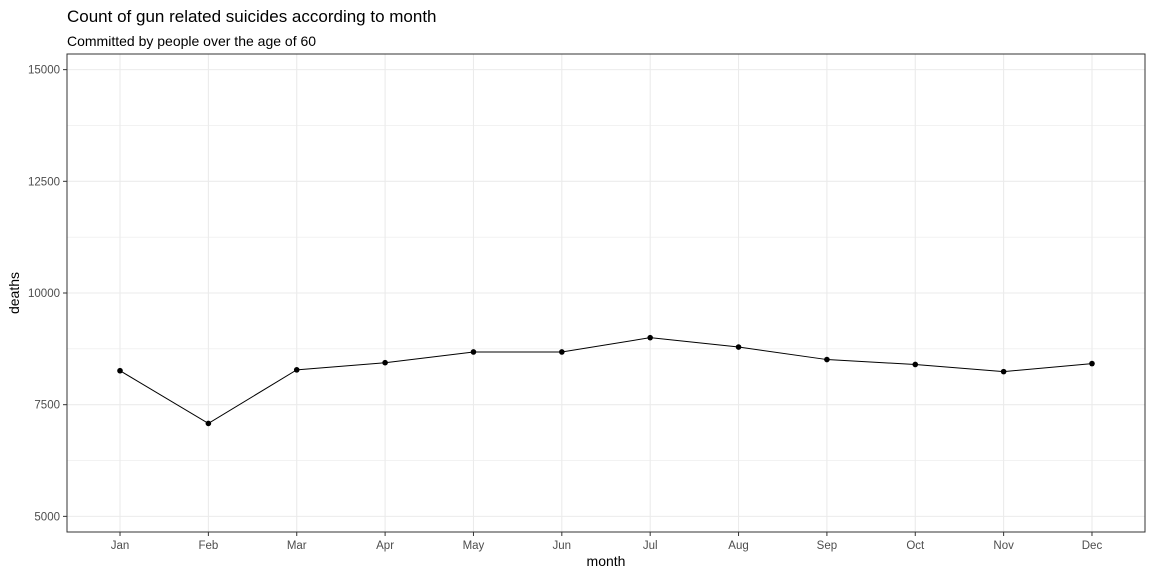  Describe the element at coordinates (297, 546) in the screenshot. I see `x-tick-label: Mar` at that location.